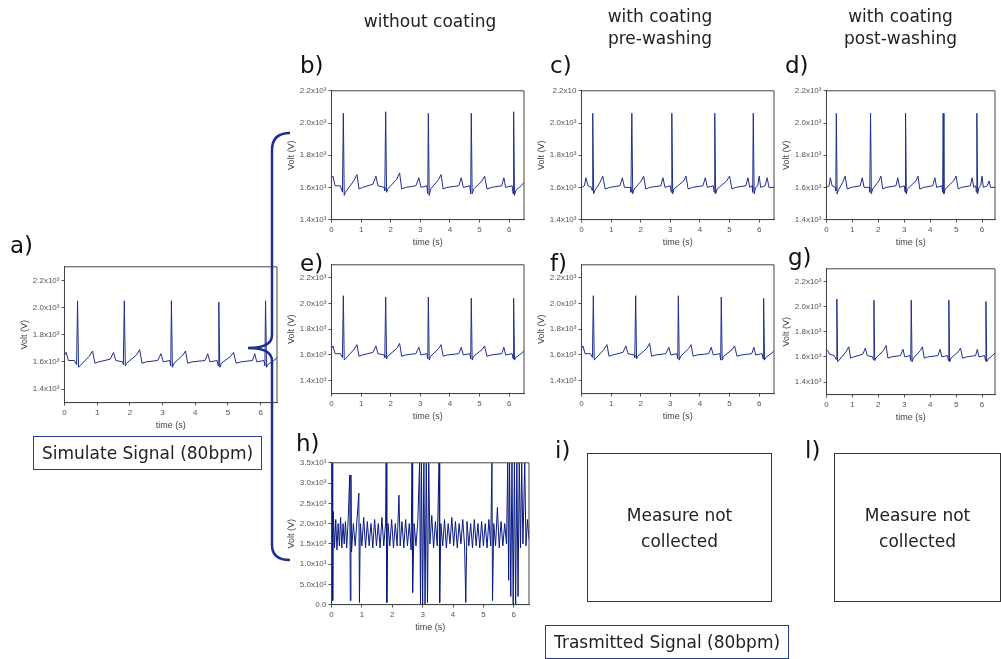 Image resolution: width=1001 pixels, height=659 pixels. Describe the element at coordinates (313, 503) in the screenshot. I see `y-tick-label: 2.5x10³` at that location.